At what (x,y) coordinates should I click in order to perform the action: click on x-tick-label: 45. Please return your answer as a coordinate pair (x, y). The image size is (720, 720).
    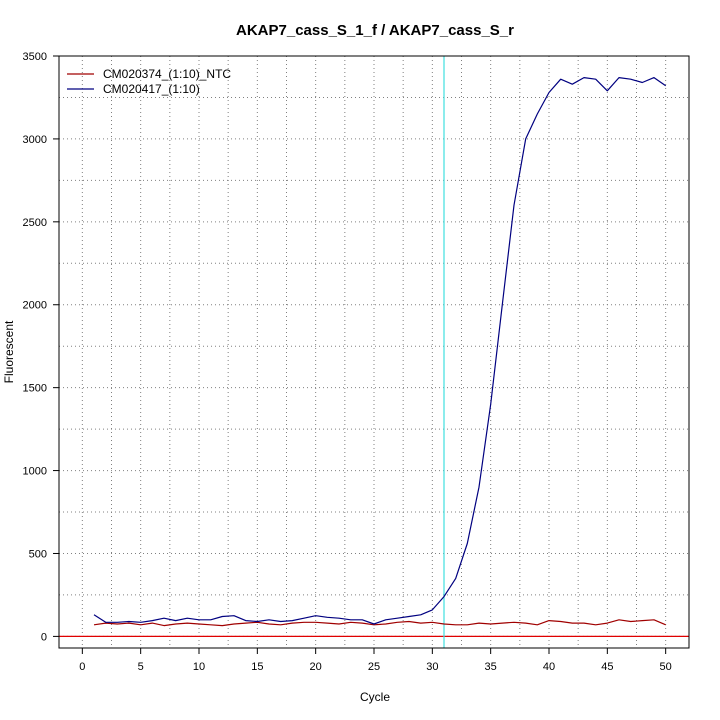
    Looking at the image, I should click on (607, 667).